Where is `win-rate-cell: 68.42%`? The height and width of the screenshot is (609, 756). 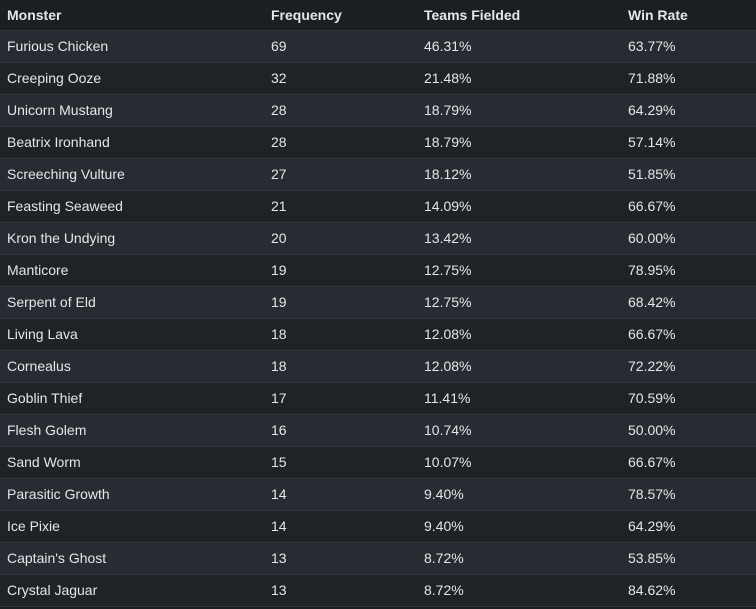 win-rate-cell: 68.42% is located at coordinates (652, 302).